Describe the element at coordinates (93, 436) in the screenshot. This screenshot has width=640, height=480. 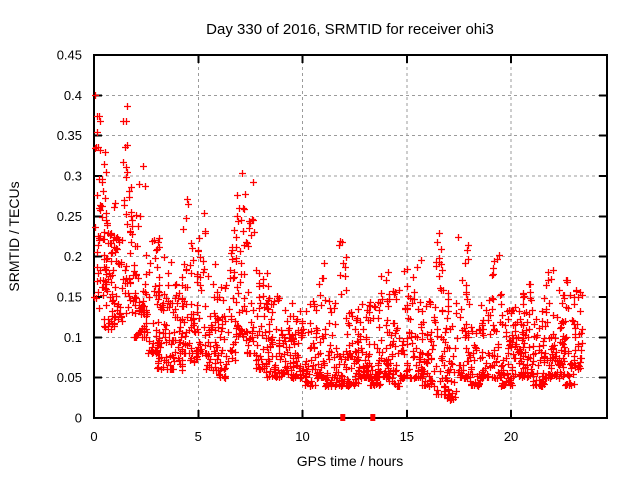
I see `x-tick-label: 0` at that location.